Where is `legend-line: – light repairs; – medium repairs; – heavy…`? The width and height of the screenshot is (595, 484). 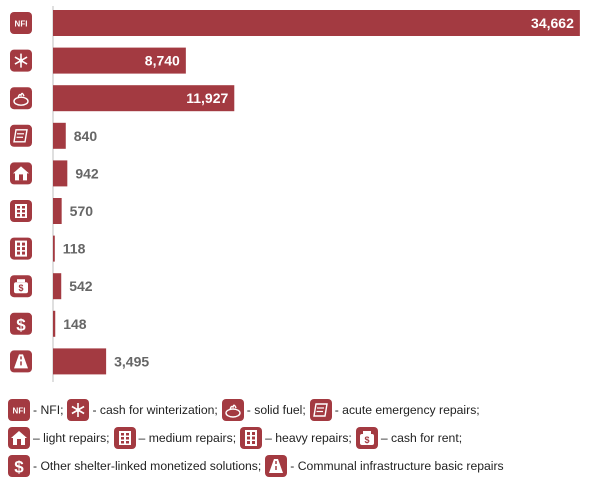
legend-line: – light repairs; – medium repairs; – heavy… is located at coordinates (300, 438).